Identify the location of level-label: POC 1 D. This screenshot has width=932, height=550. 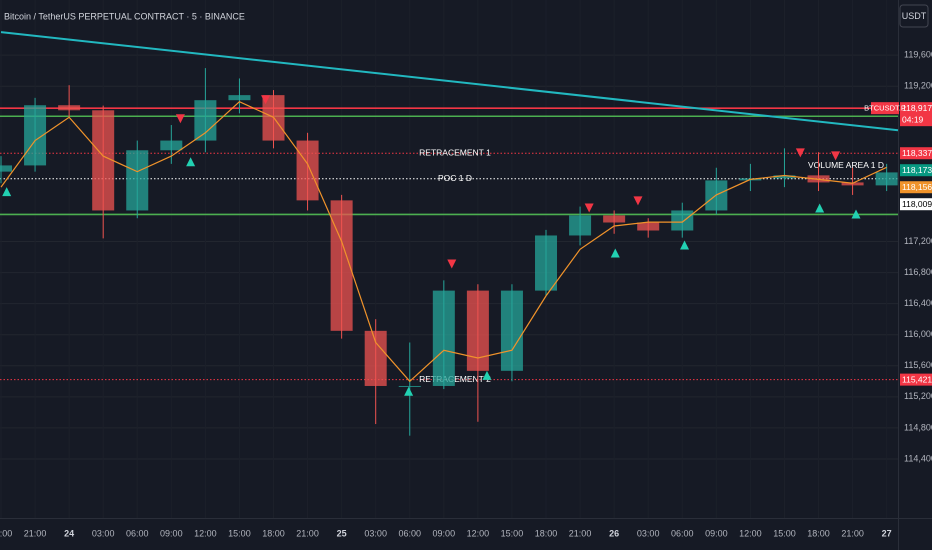
(455, 178).